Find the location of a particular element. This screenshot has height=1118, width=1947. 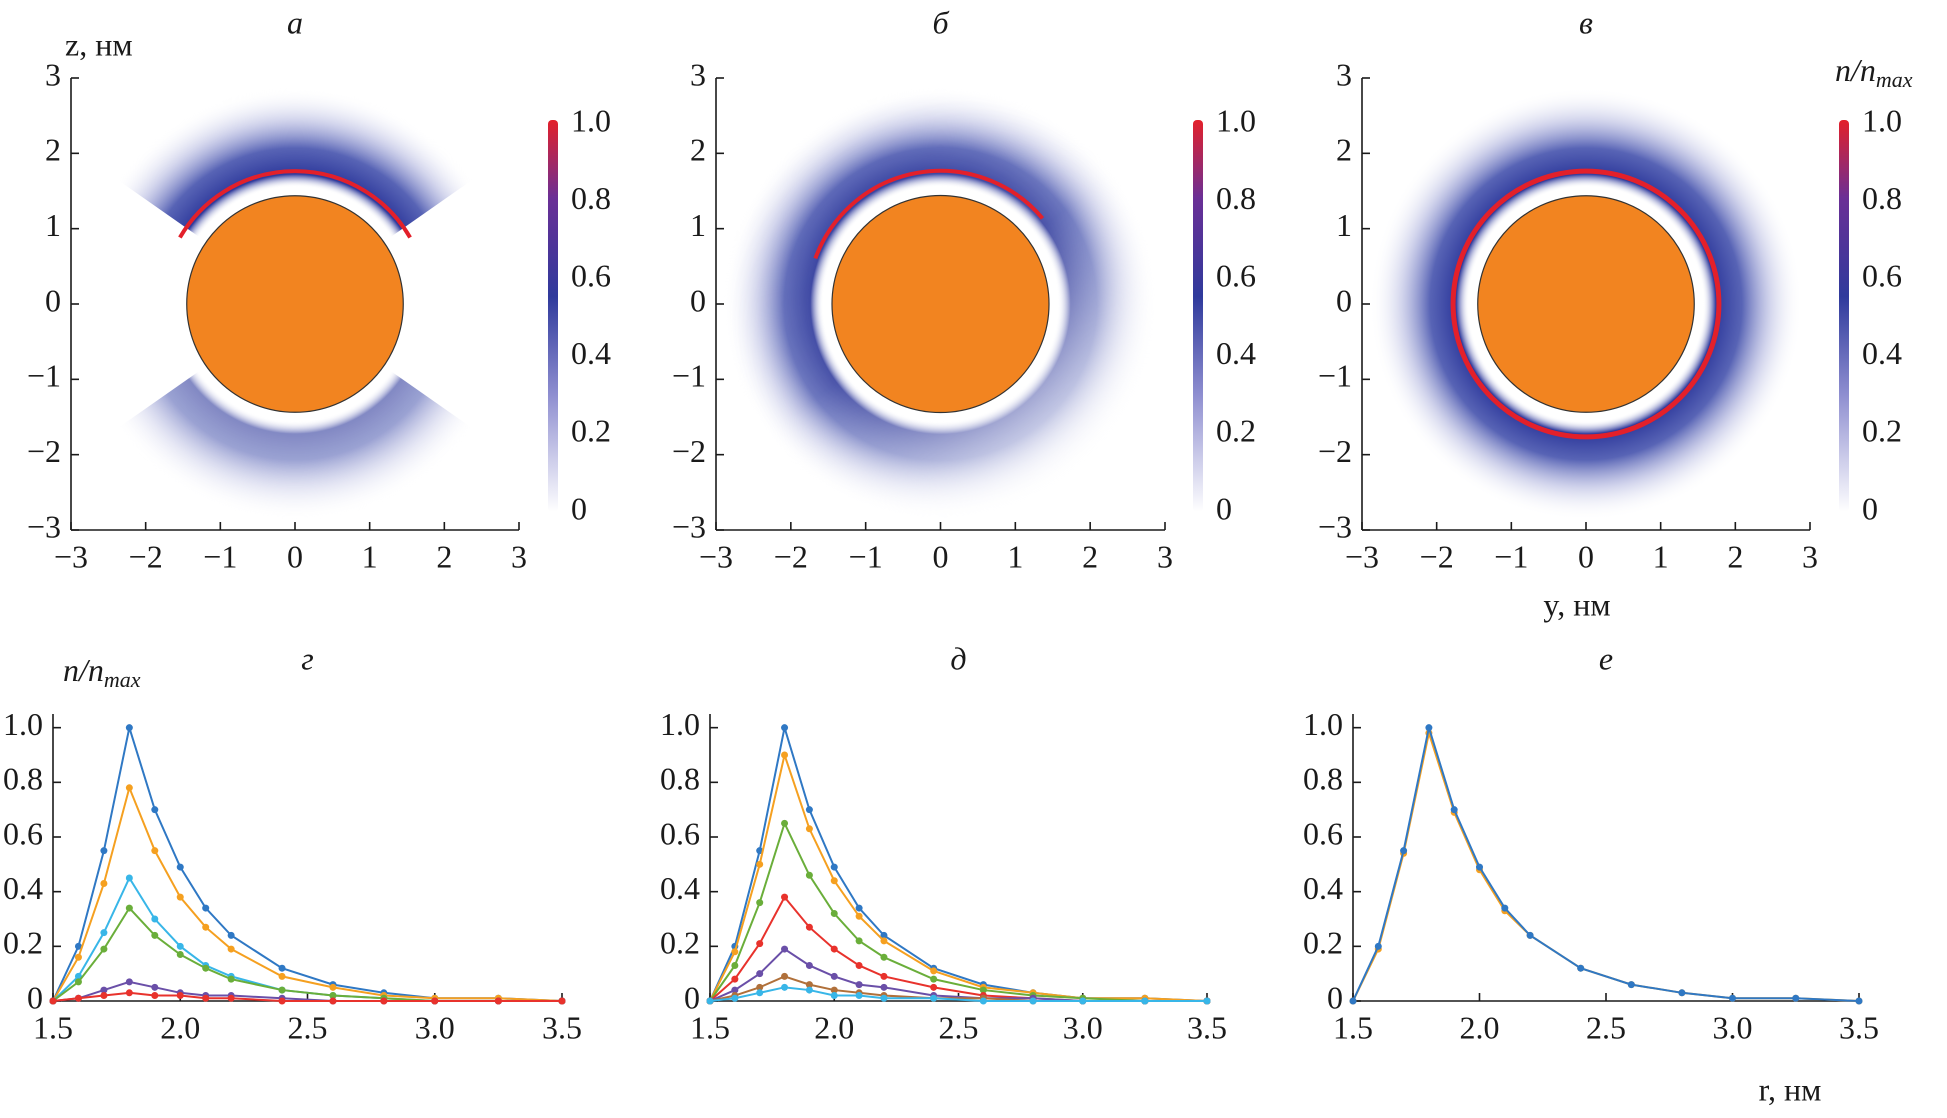

x-tick-label: 1.5 is located at coordinates (710, 1027).